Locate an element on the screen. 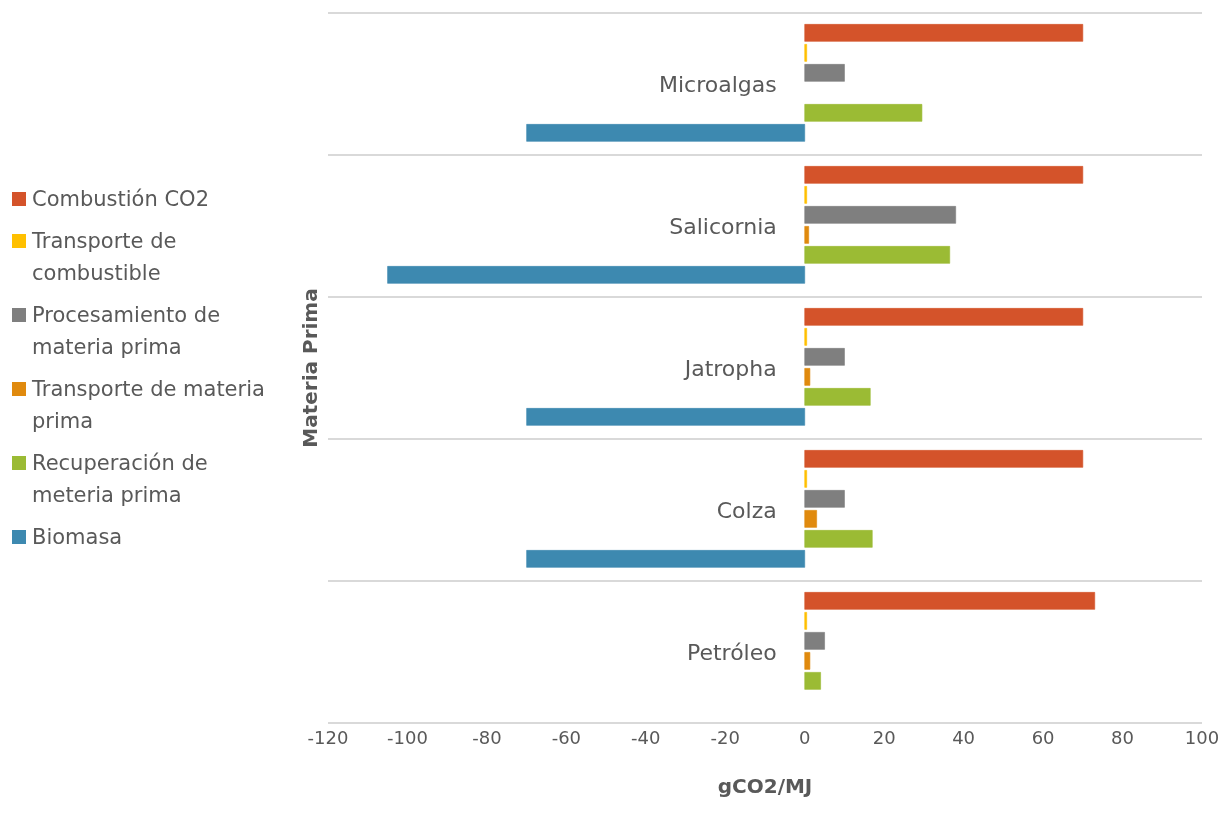 This screenshot has width=1230, height=813. x-tick-label: 60 is located at coordinates (1043, 737).